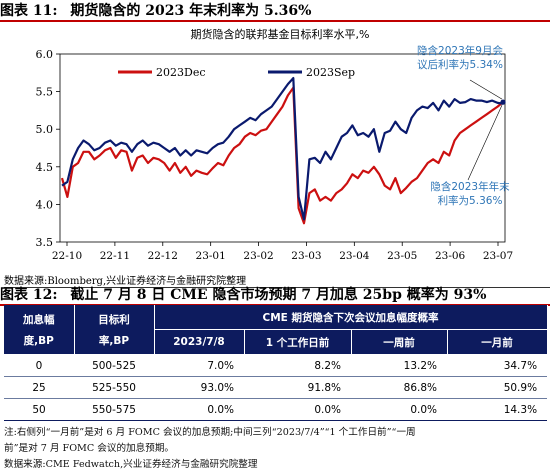 The width and height of the screenshot is (550, 472). What do you see at coordinates (45, 167) in the screenshot?
I see `y-tick-label: 4.5` at bounding box center [45, 167].